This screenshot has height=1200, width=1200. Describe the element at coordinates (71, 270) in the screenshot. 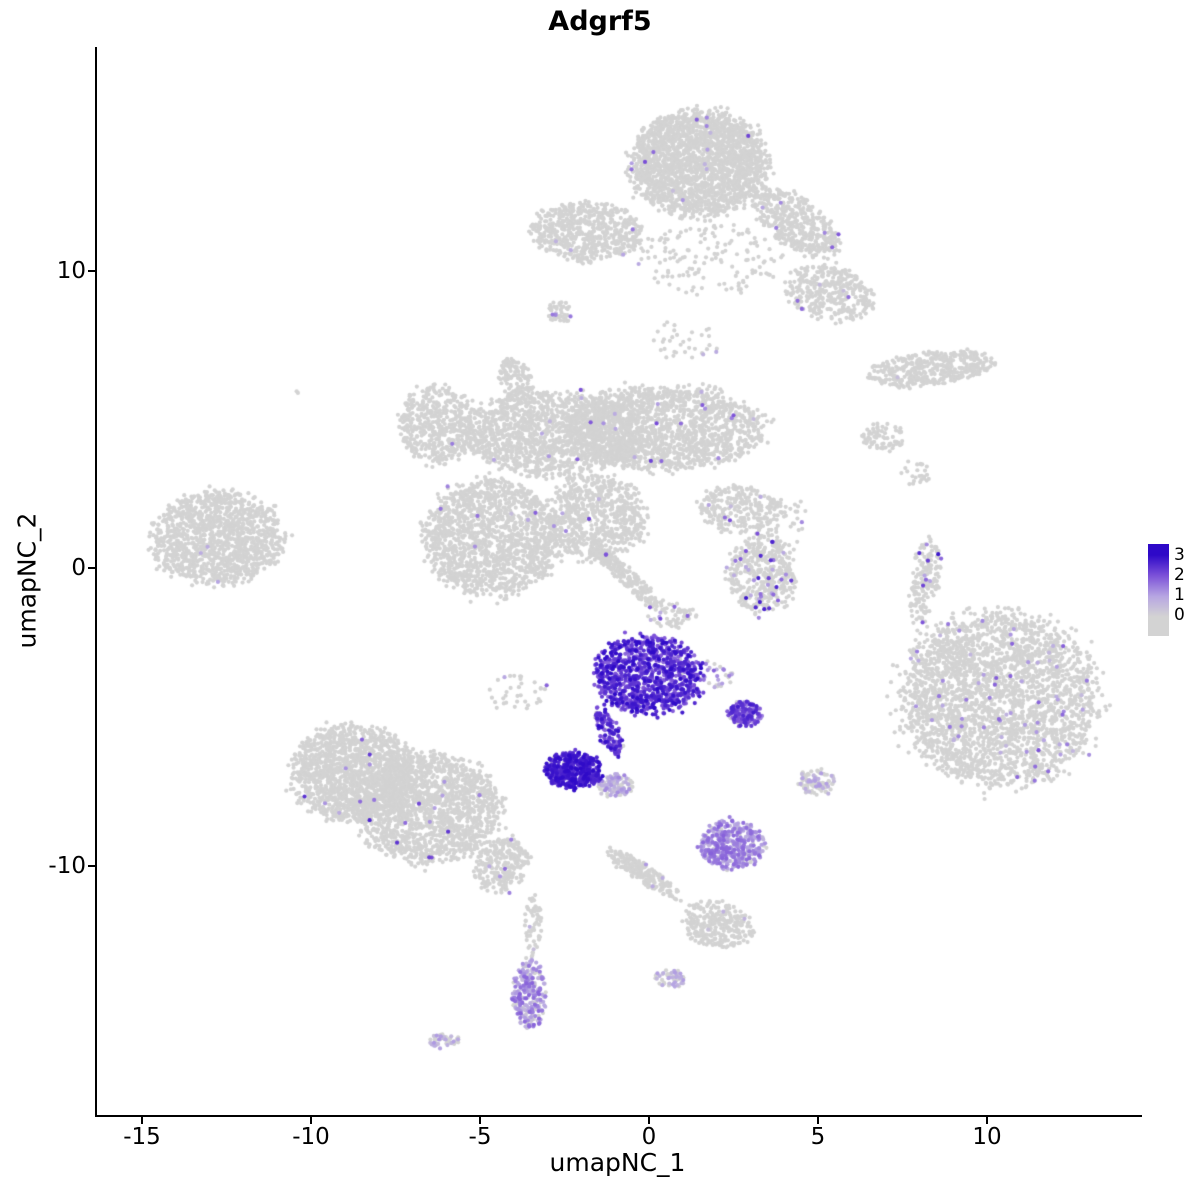

I see `y-tick-label: 10` at that location.